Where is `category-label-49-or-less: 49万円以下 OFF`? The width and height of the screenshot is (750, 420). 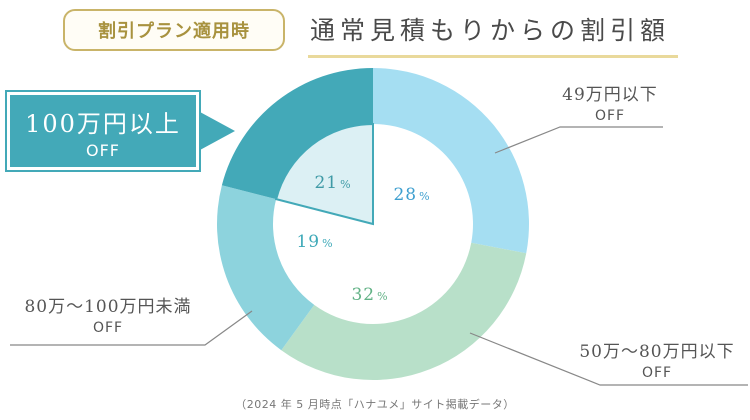
category-label-49-or-less: 49万円以下 OFF is located at coordinates (610, 102).